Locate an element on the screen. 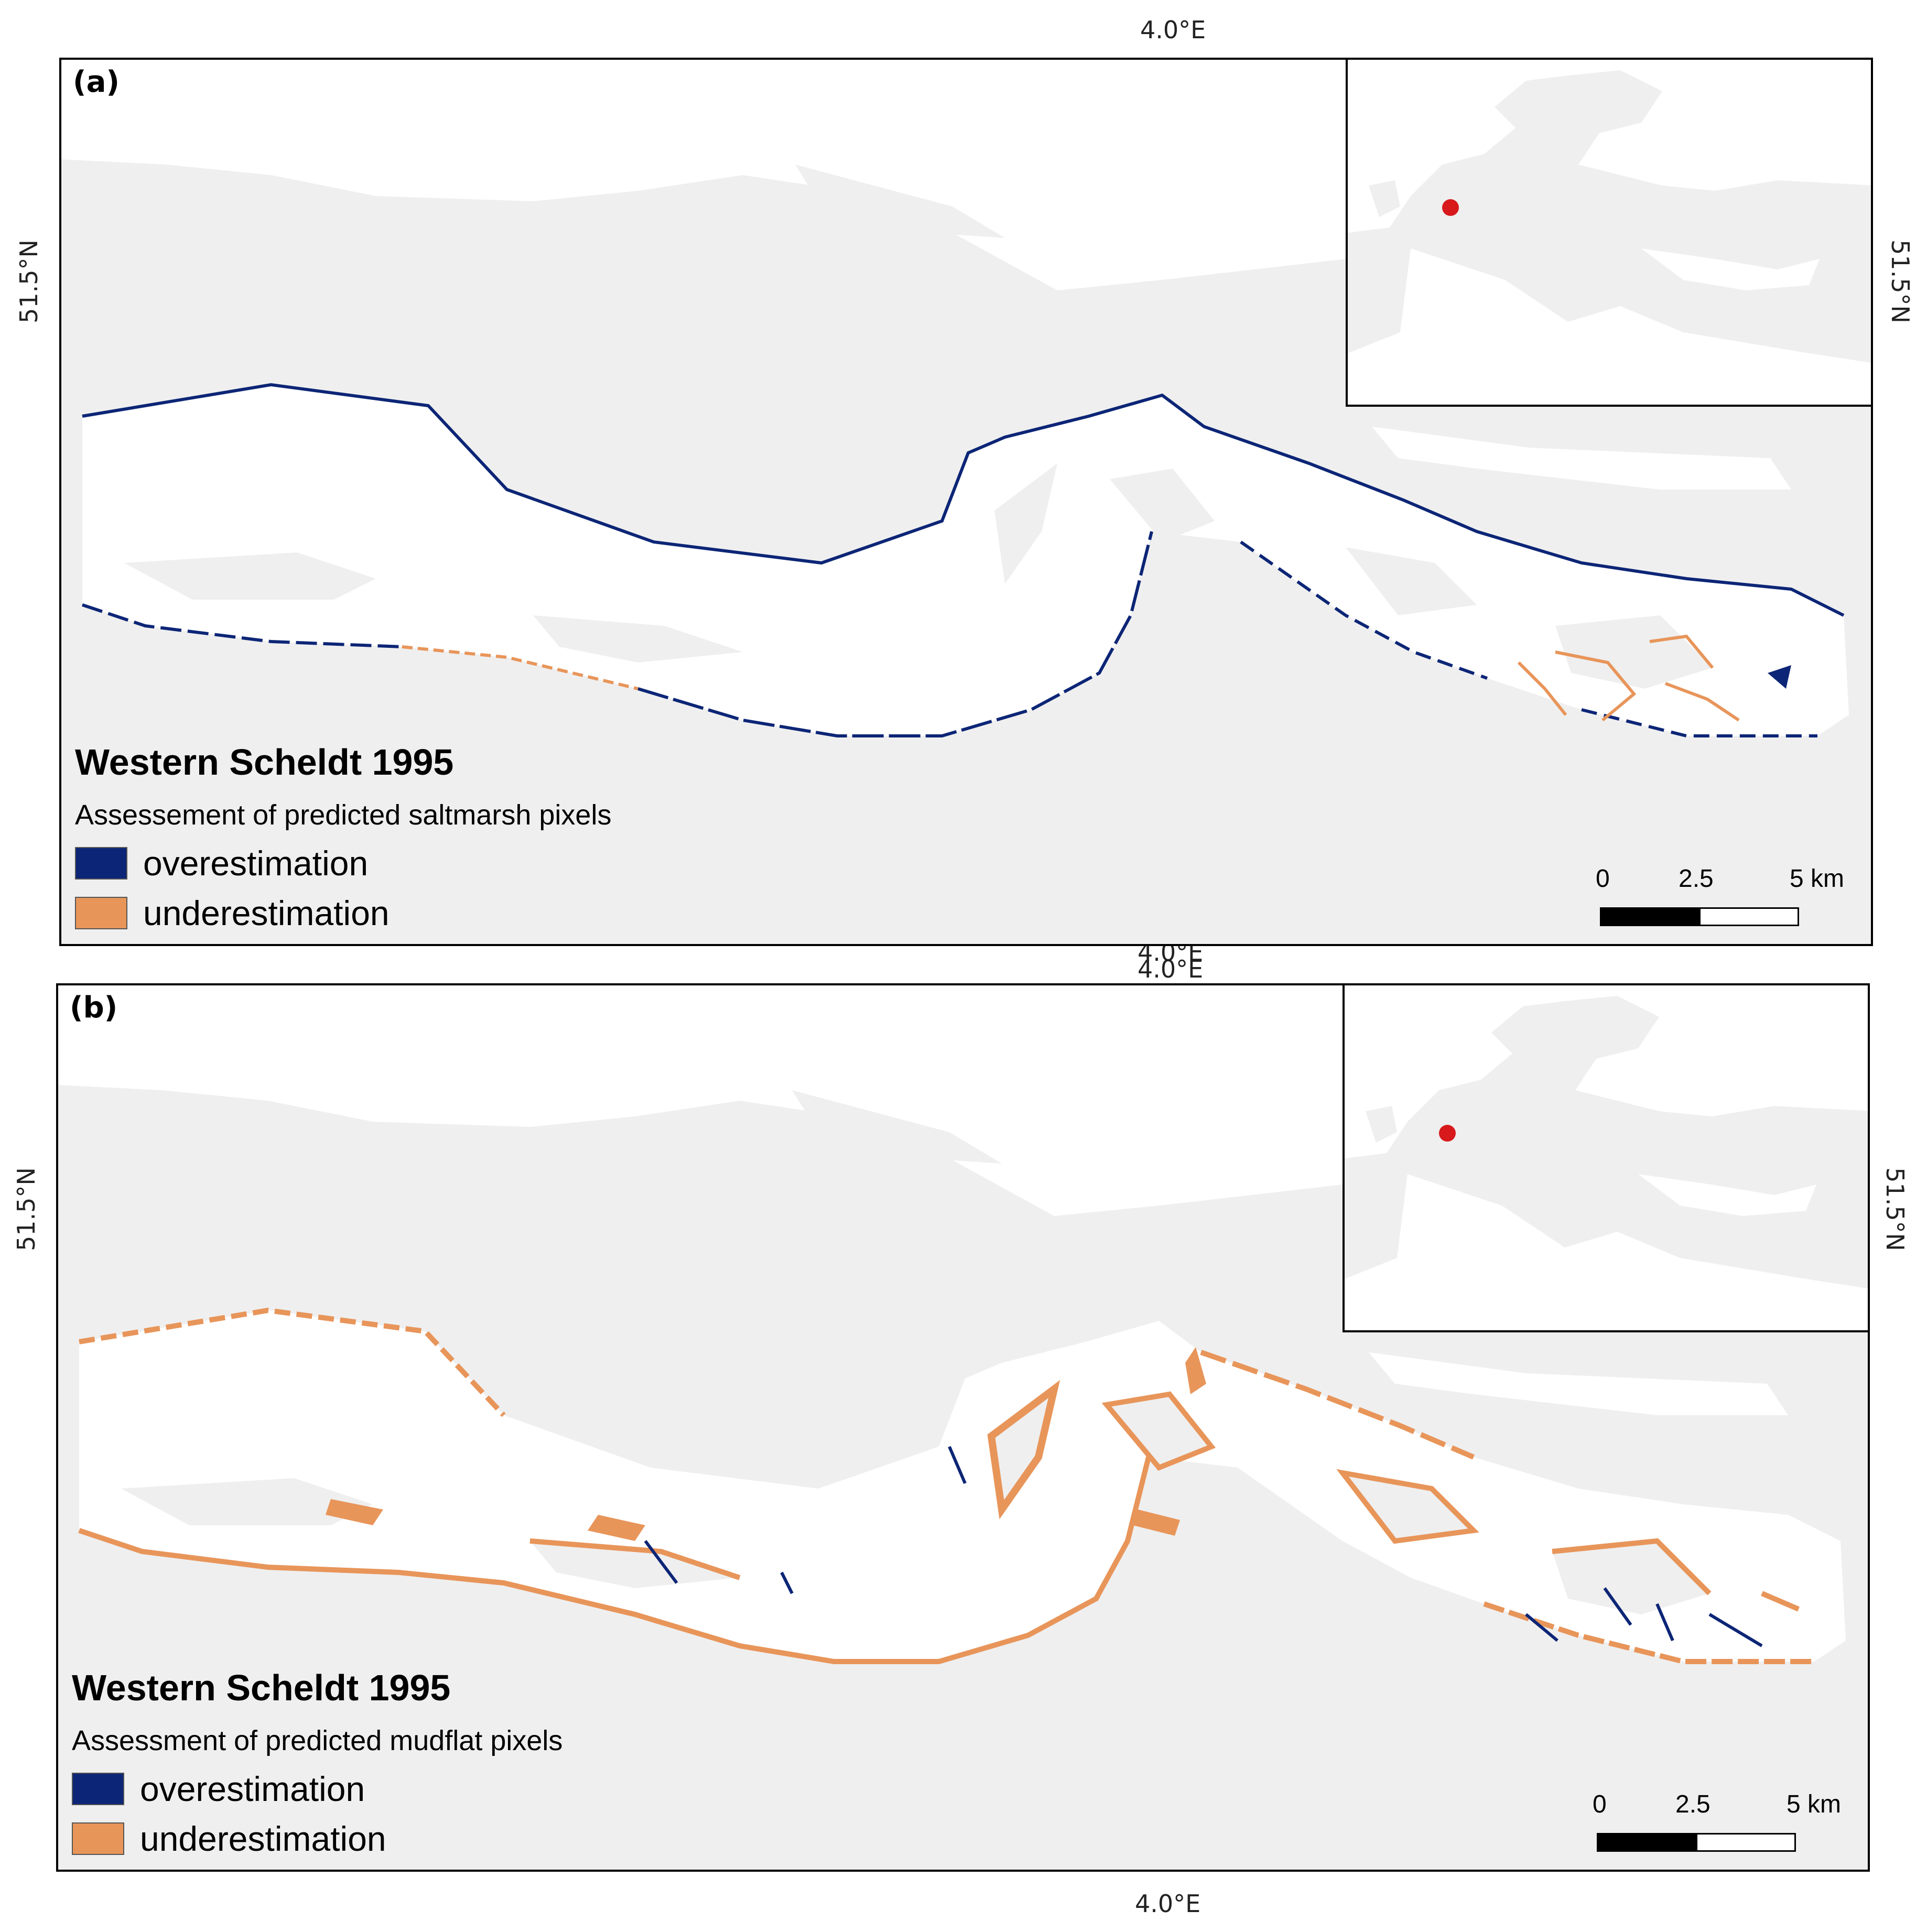  scale-bar-a: 0 2.5 5 km is located at coordinates (1720, 896).